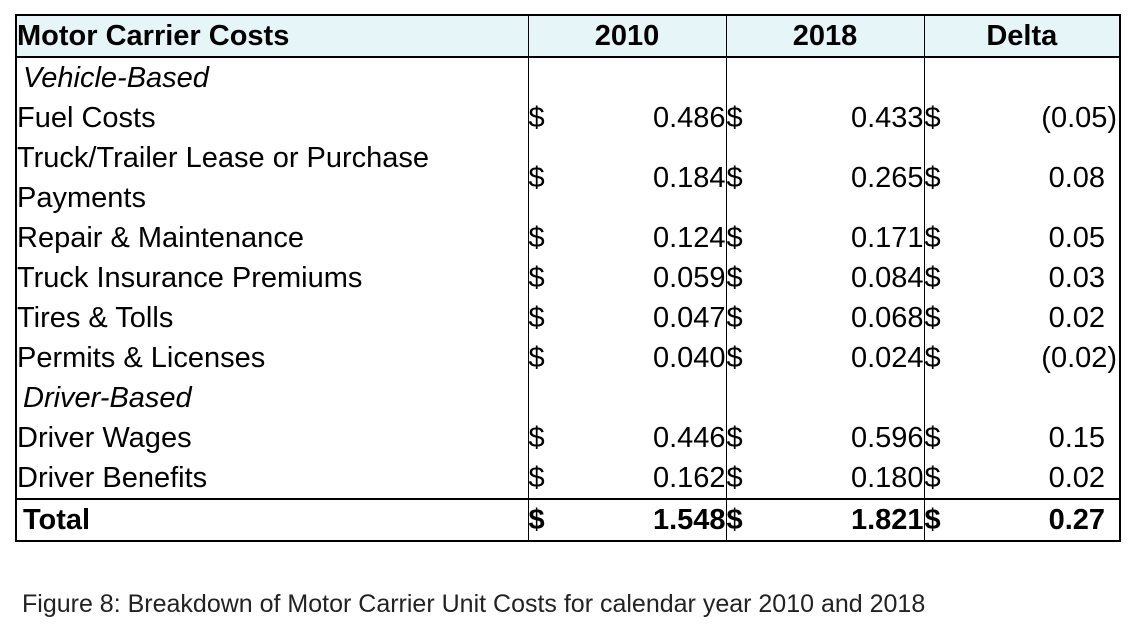  Describe the element at coordinates (851, 519) in the screenshot. I see `total-2018: 1.821` at that location.